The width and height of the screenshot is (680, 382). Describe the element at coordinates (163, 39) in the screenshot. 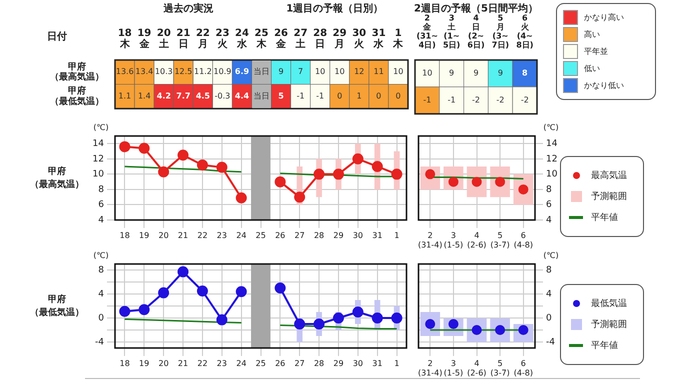

I see `x-tick-label: 20 土` at that location.